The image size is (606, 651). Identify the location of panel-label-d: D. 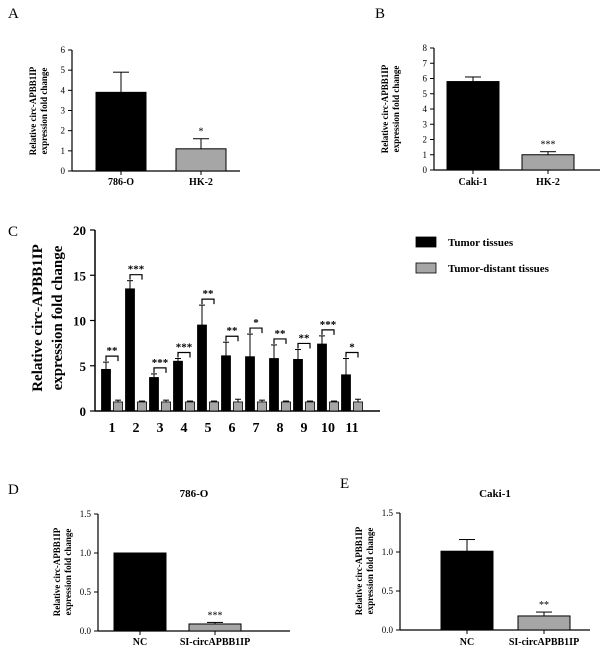
(13, 490).